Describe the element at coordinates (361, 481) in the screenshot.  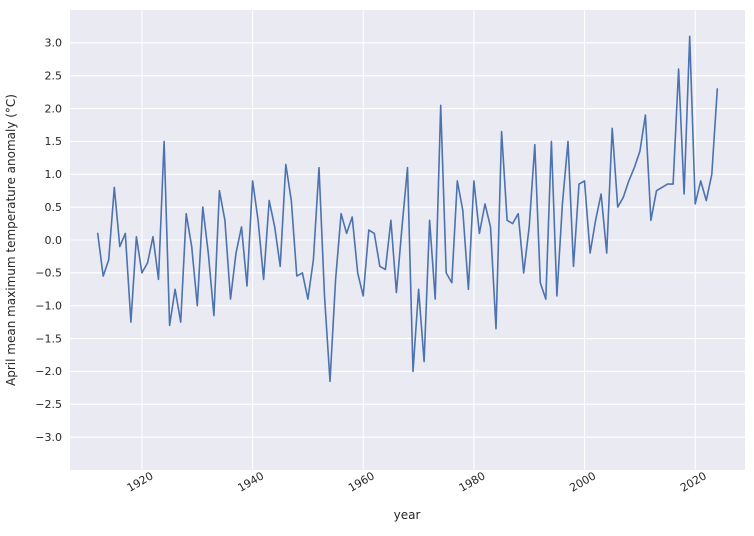
I see `x-tick-label: 1960` at that location.